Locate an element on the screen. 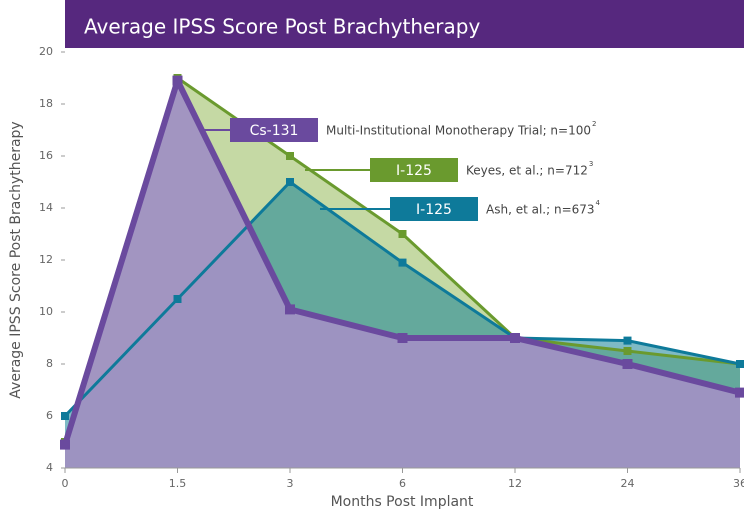  y-tick-label: 4 is located at coordinates (49, 467).